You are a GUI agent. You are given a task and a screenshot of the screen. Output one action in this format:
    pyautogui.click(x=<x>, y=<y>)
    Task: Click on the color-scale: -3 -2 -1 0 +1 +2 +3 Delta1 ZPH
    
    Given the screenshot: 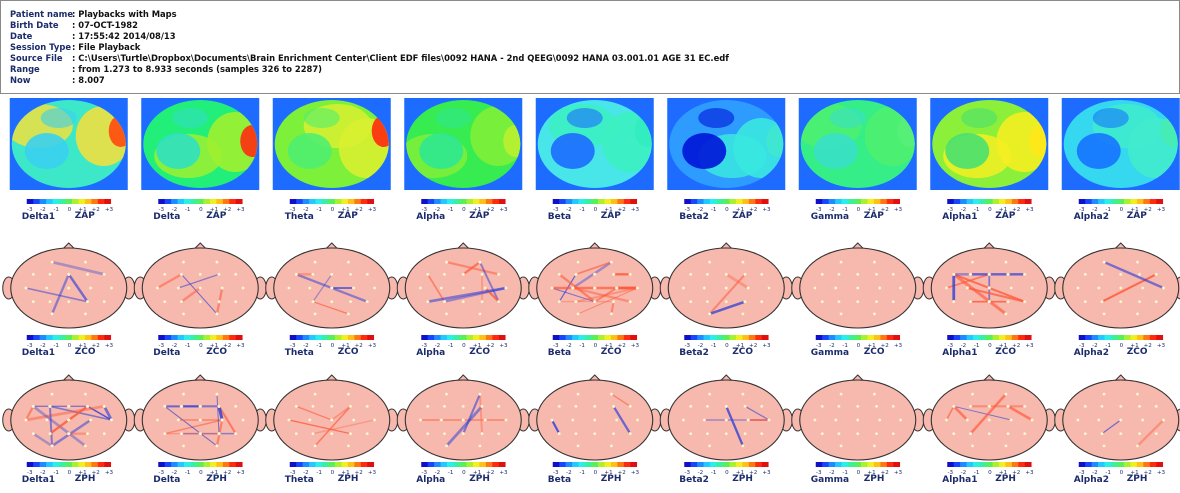 What is the action you would take?
    pyautogui.click(x=68, y=473)
    